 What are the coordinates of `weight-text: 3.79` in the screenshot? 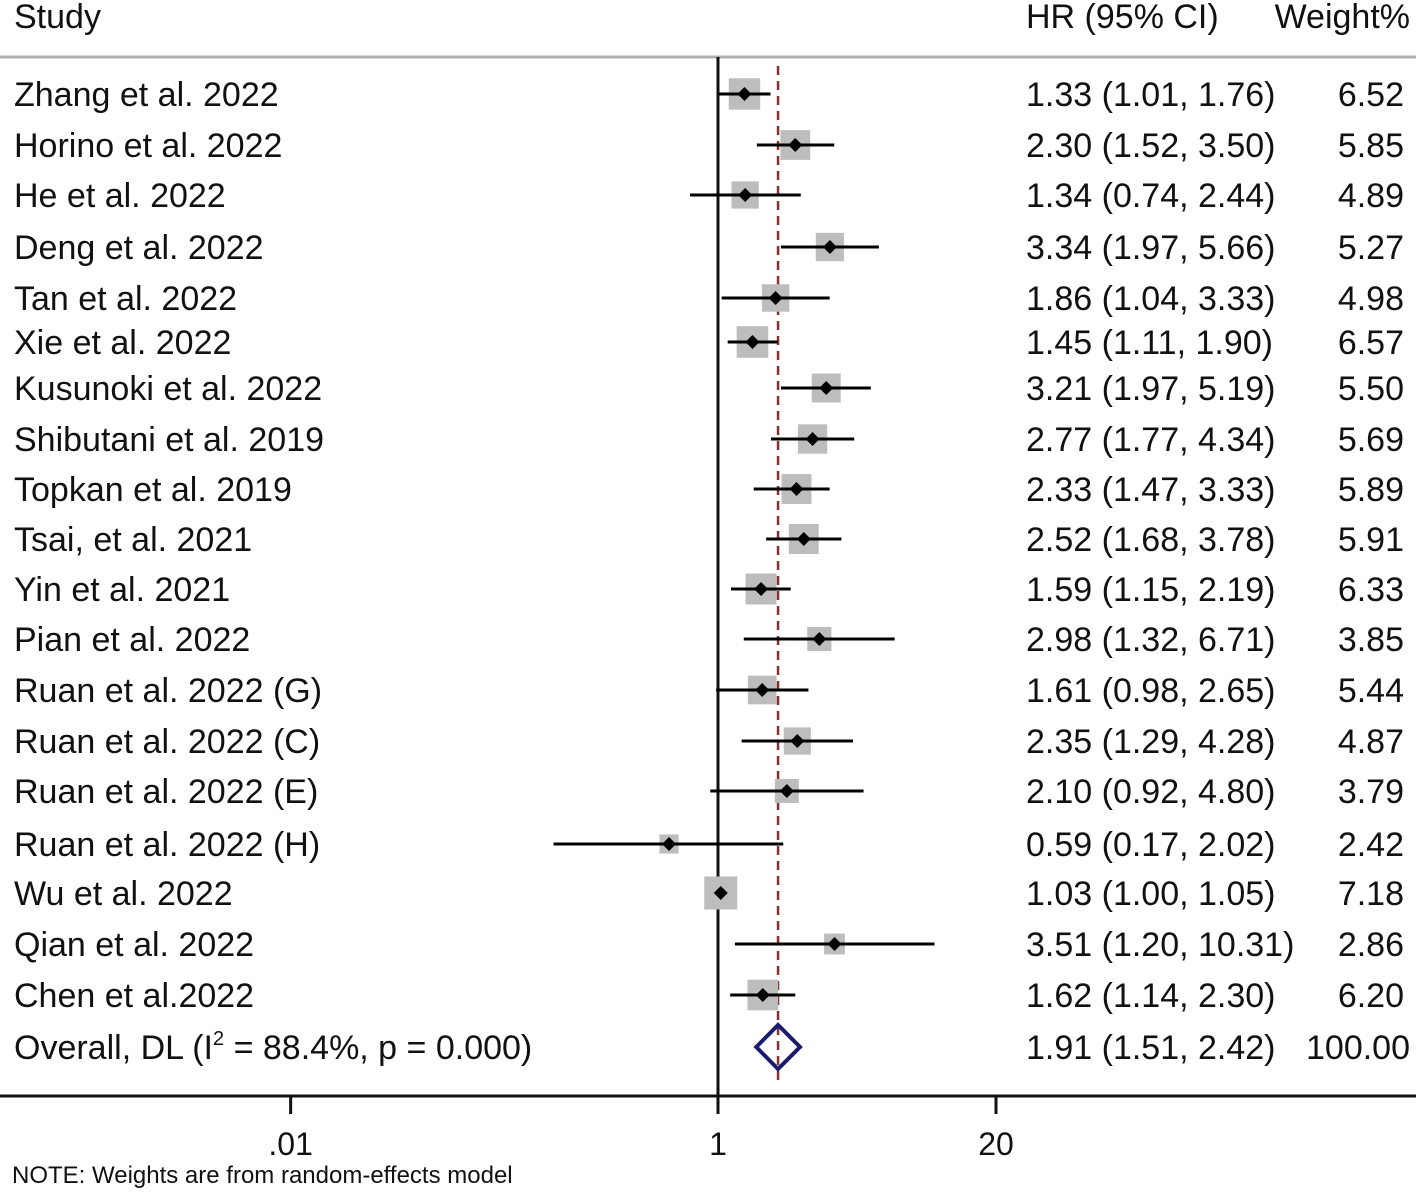 It's located at (1371, 792).